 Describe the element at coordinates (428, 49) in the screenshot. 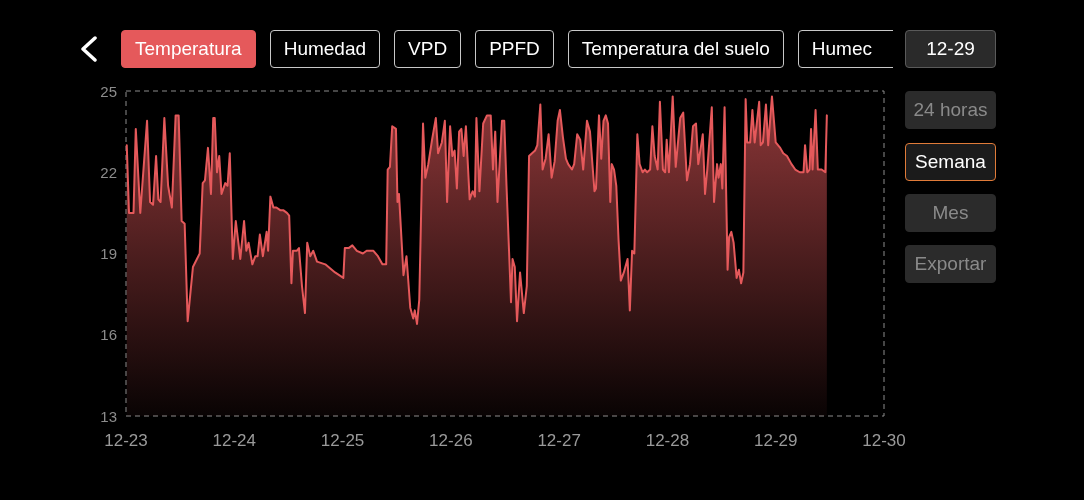

I see `text: VPD` at that location.